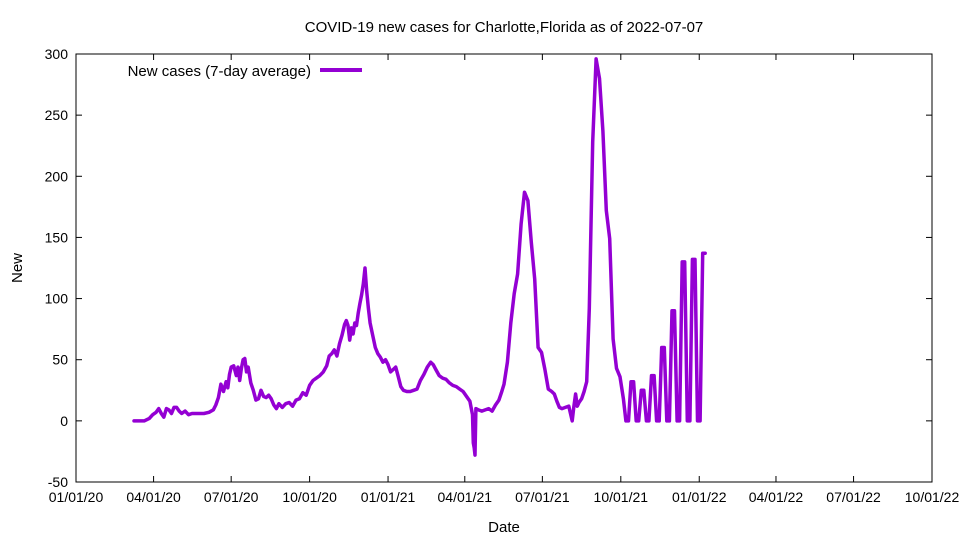  I want to click on y-tick-label: 50, so click(60, 360).